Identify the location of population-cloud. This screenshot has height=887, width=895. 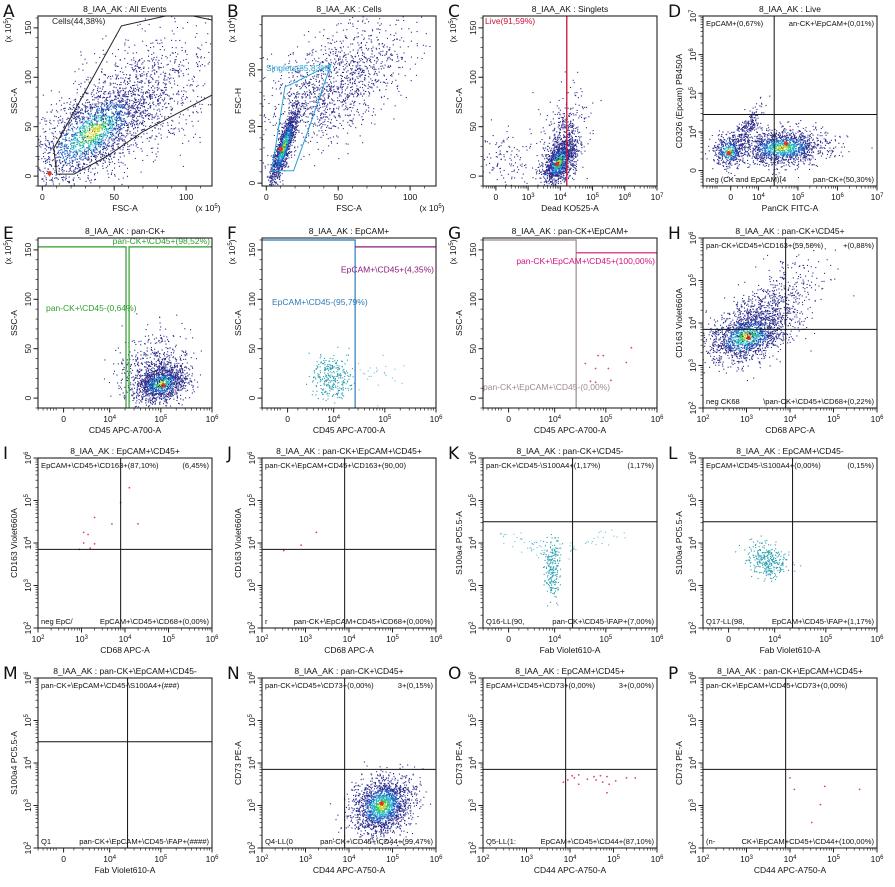
(116, 119).